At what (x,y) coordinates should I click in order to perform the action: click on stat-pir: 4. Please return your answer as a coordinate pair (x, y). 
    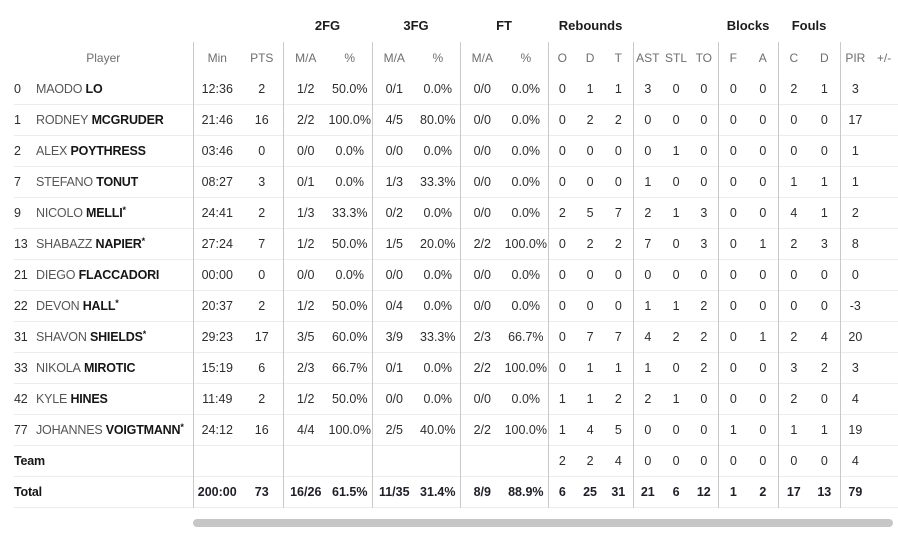
    Looking at the image, I should click on (855, 399).